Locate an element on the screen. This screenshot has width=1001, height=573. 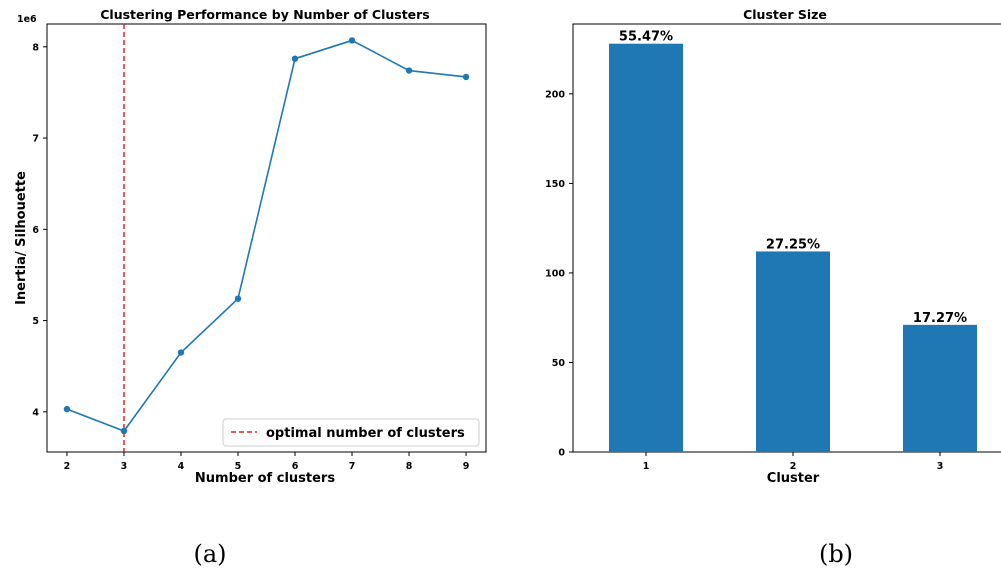
bar-y-tick-label: 0 is located at coordinates (561, 453).